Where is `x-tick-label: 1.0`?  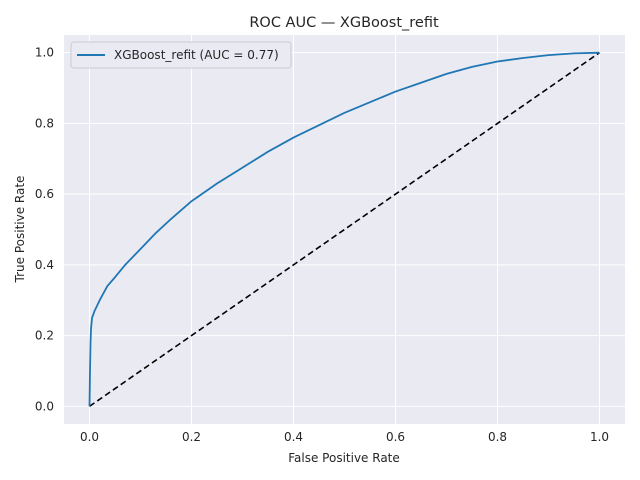 x-tick-label: 1.0 is located at coordinates (599, 437).